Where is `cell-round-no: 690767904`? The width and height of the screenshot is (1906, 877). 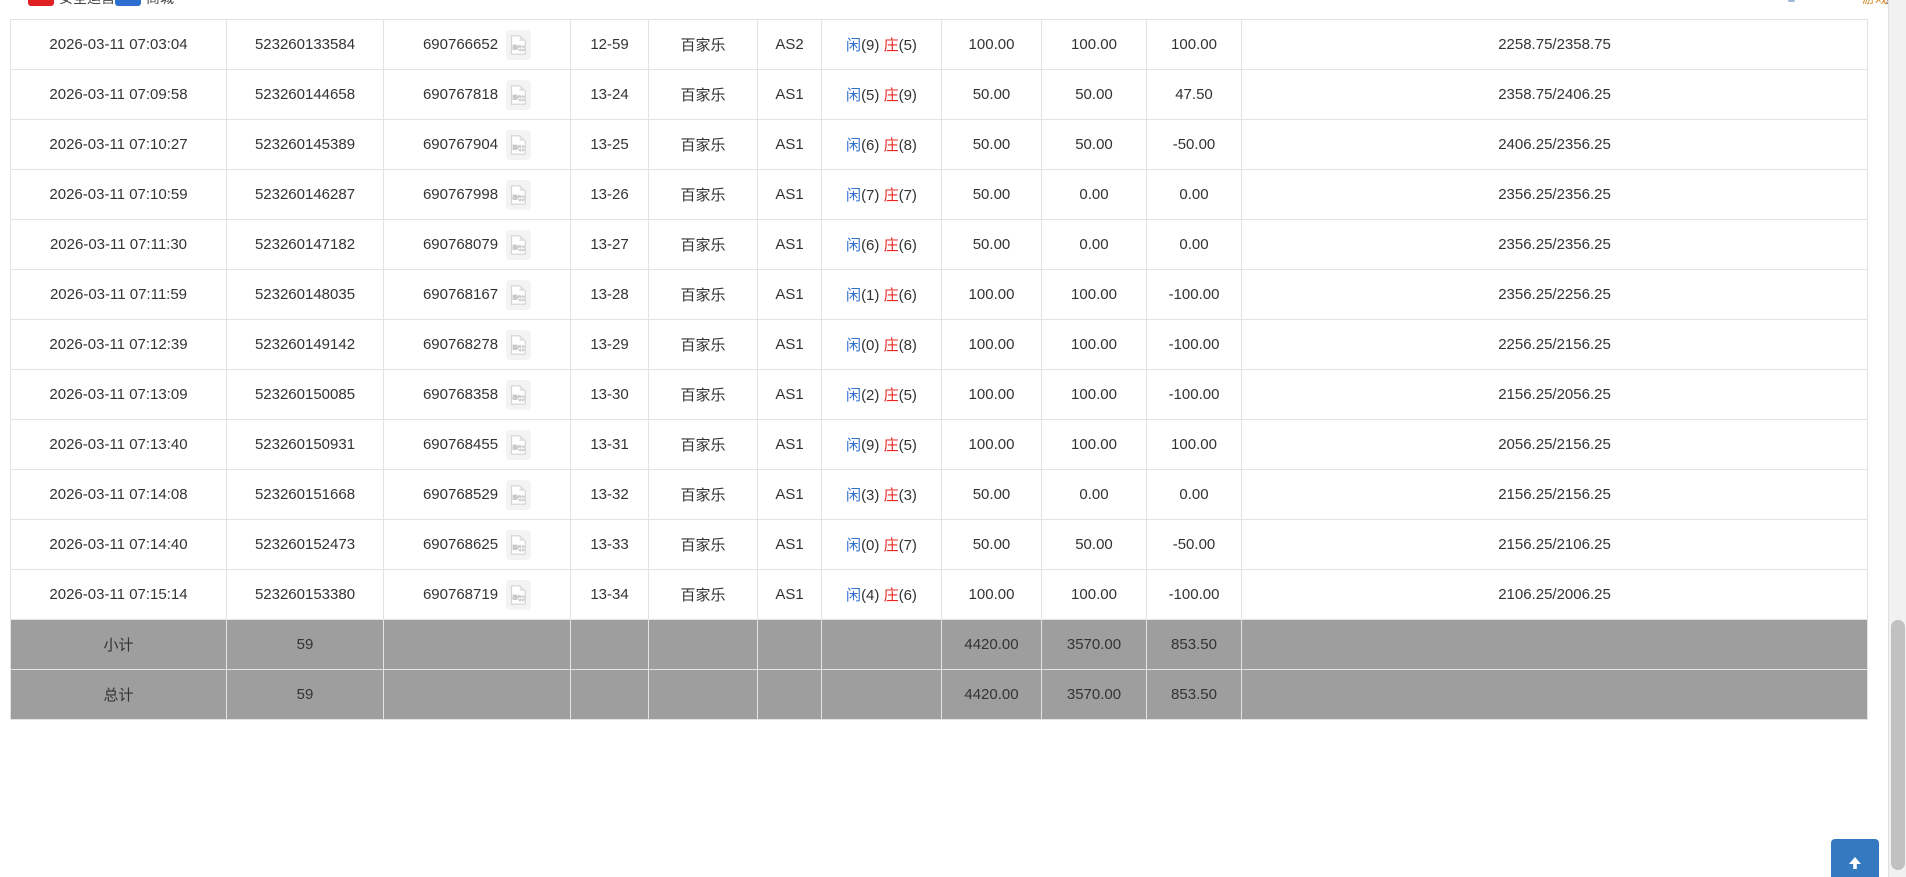 cell-round-no: 690767904 is located at coordinates (477, 144).